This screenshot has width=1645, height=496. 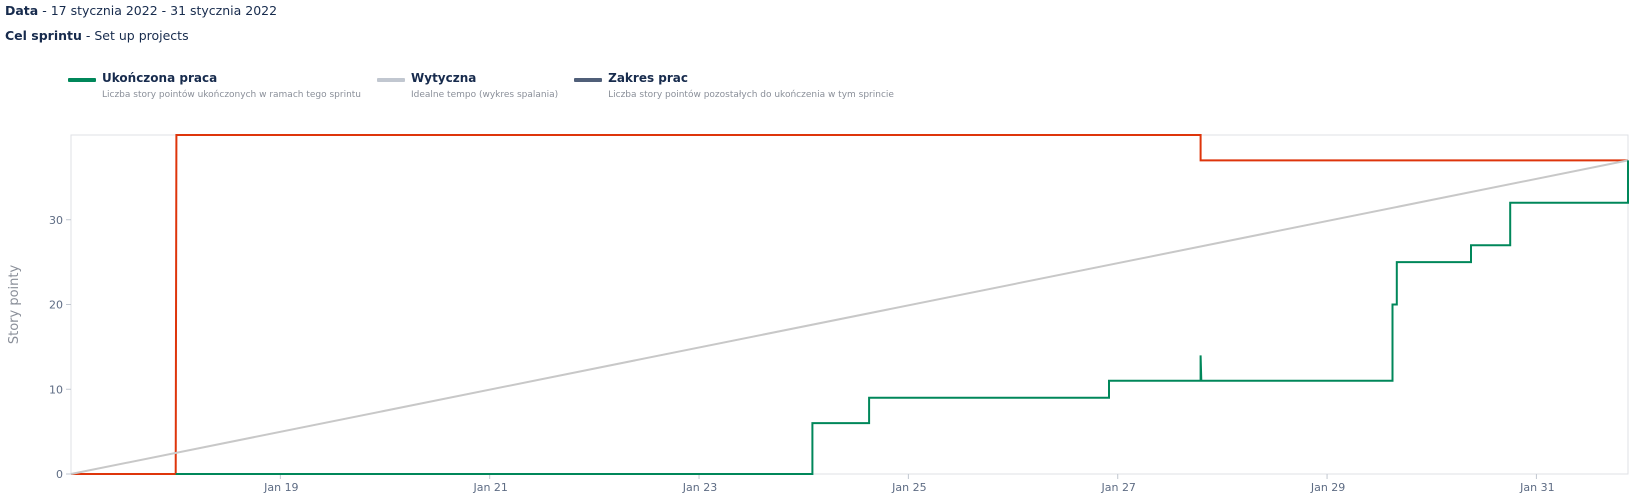 I want to click on y-tick-label: 30, so click(x=56, y=220).